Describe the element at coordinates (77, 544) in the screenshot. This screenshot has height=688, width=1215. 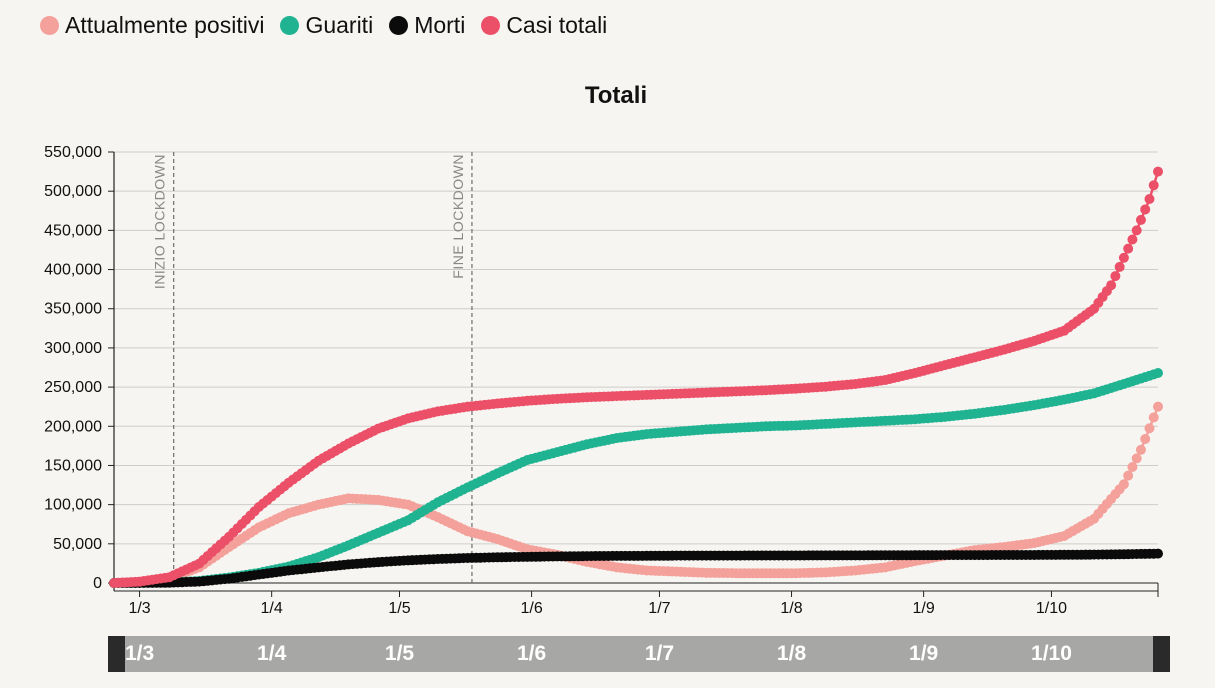
I see `y-tick-label: 50,000` at that location.